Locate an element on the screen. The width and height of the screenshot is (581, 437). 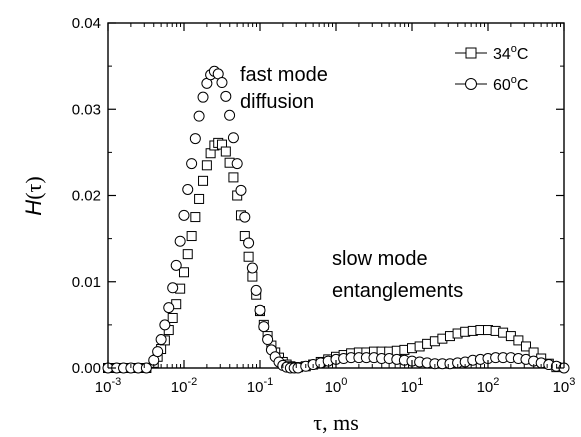
x-tick-label-exp: -1 is located at coordinates (268, 382).